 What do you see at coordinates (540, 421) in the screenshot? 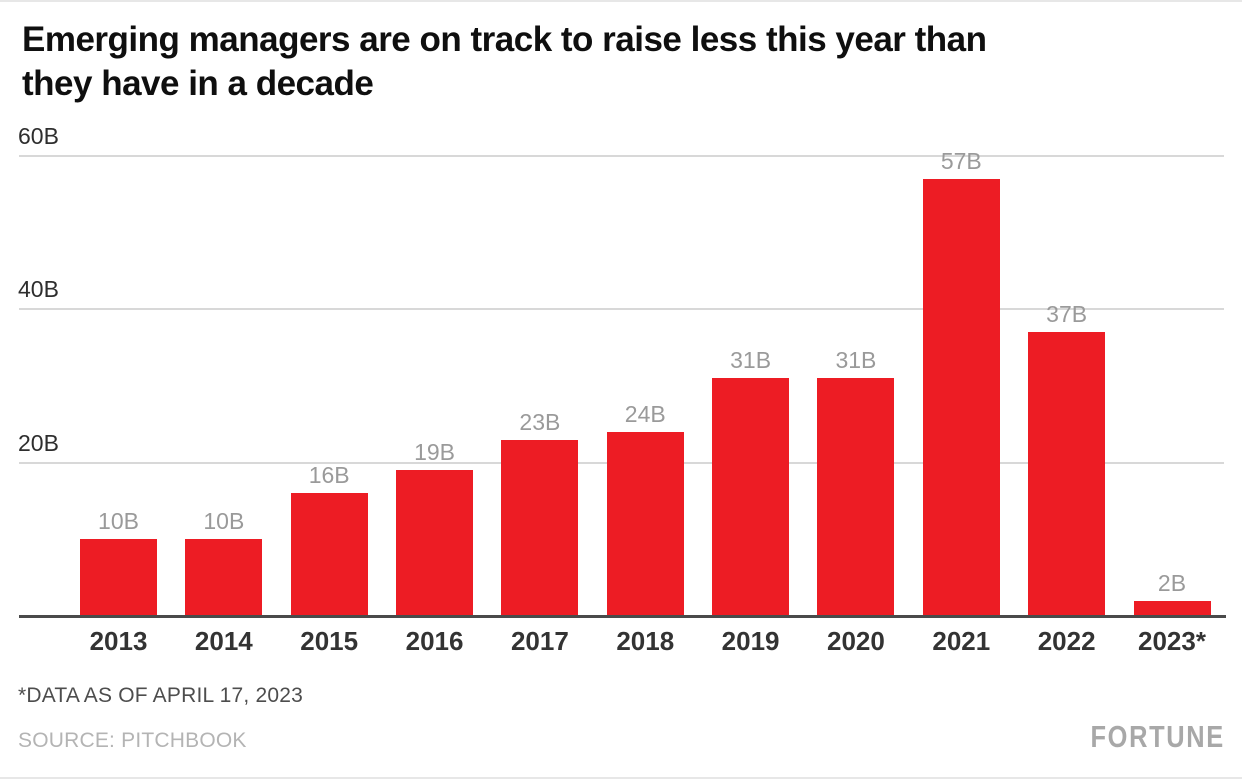
I see `bar-value-label: 23B` at bounding box center [540, 421].